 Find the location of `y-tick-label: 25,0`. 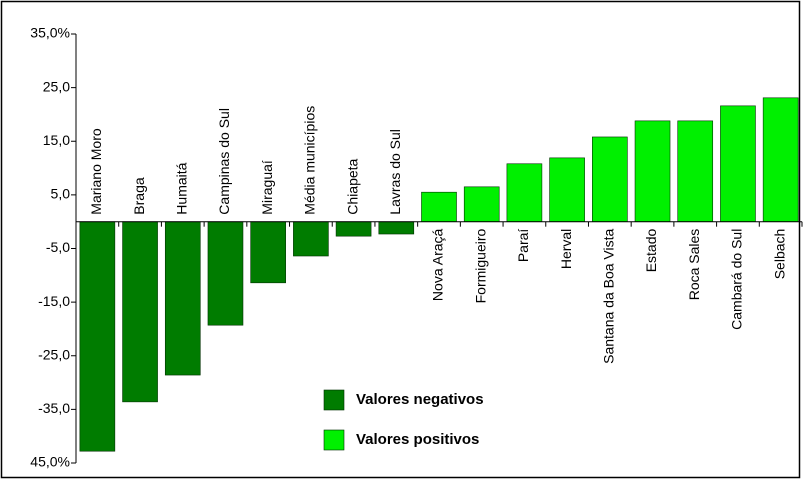

y-tick-label: 25,0 is located at coordinates (56, 86).